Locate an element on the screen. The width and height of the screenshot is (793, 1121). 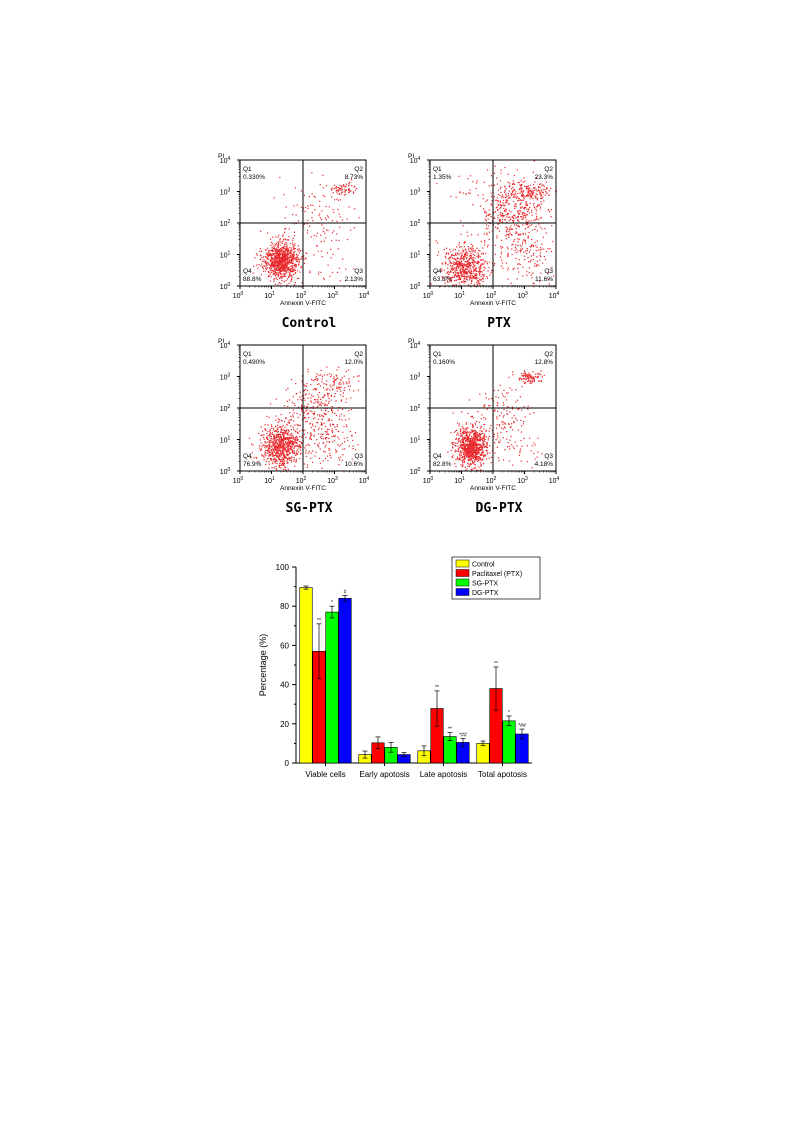
y-axis-label: PI is located at coordinates (411, 156).